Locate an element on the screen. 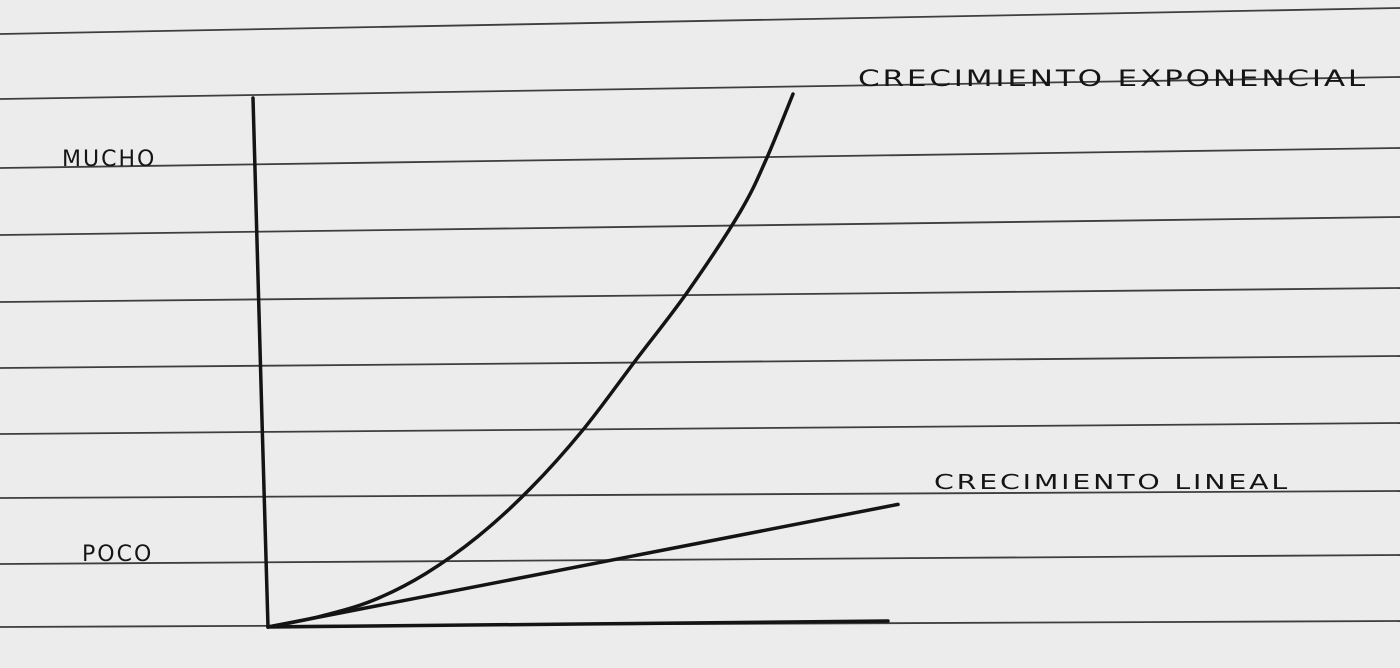 The width and height of the screenshot is (1400, 668). y-tick-label-high: MUCHO is located at coordinates (109, 159).